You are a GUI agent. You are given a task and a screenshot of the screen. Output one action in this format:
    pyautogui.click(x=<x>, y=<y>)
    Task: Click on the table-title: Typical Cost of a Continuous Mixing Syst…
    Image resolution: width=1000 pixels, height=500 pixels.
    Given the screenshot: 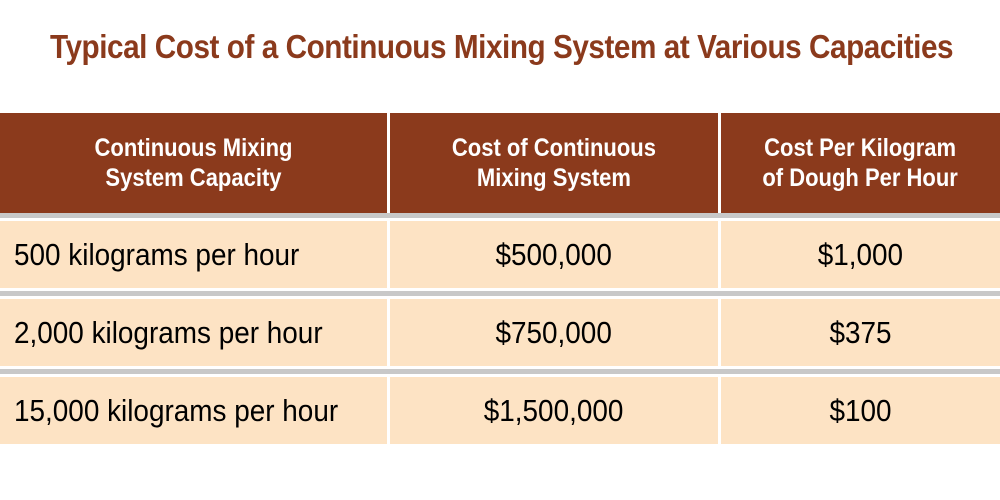 What is the action you would take?
    pyautogui.click(x=502, y=46)
    